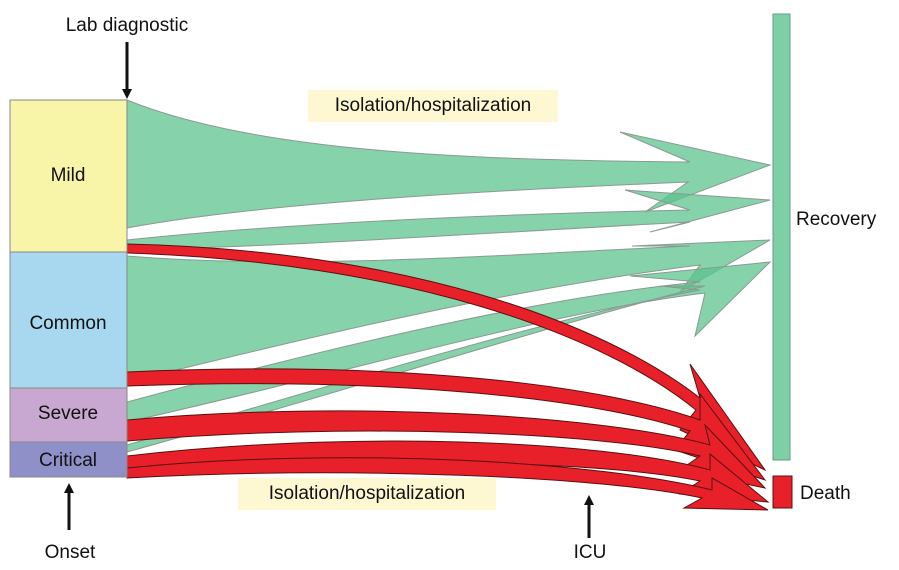 Image resolution: width=899 pixels, height=570 pixels. I want to click on outcome-label: Recovery, so click(836, 219).